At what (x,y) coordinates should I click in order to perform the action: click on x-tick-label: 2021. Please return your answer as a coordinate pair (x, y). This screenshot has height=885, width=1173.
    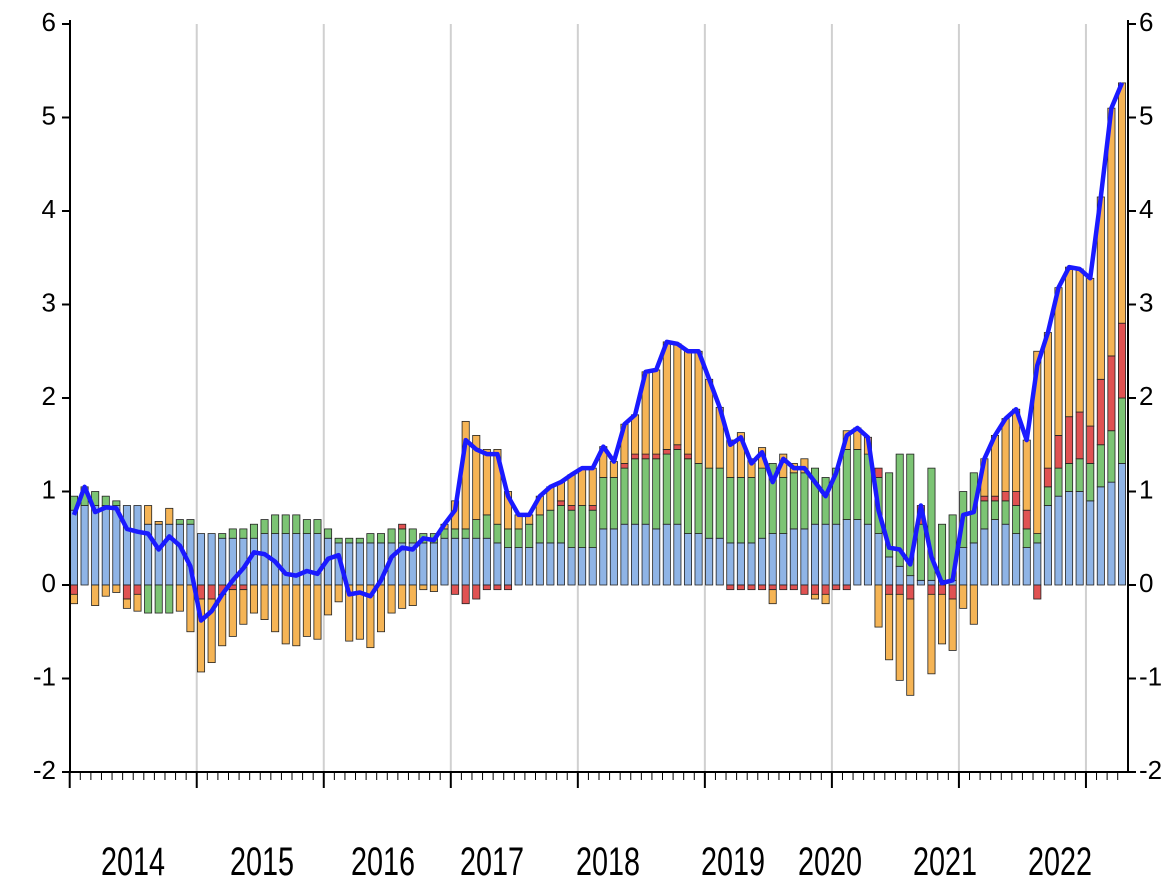
    Looking at the image, I should click on (945, 861).